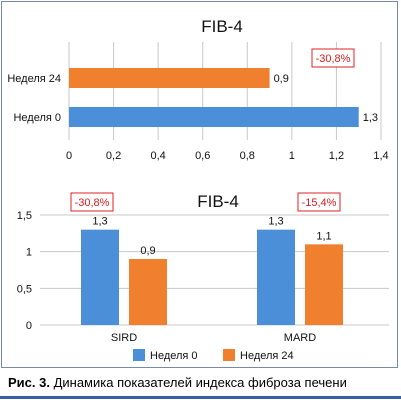  What do you see at coordinates (29, 382) in the screenshot?
I see `caption-label: Рис. 3.` at bounding box center [29, 382].